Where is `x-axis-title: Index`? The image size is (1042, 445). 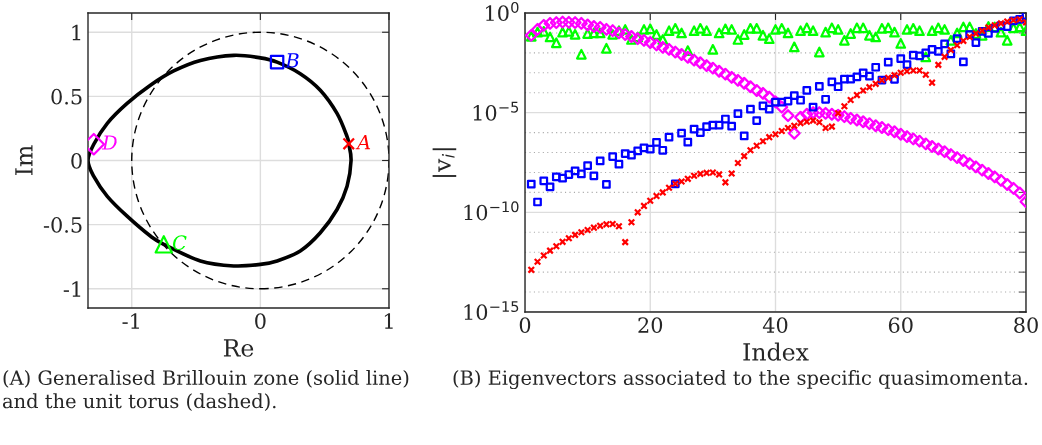 x-axis-title: Index is located at coordinates (776, 351).